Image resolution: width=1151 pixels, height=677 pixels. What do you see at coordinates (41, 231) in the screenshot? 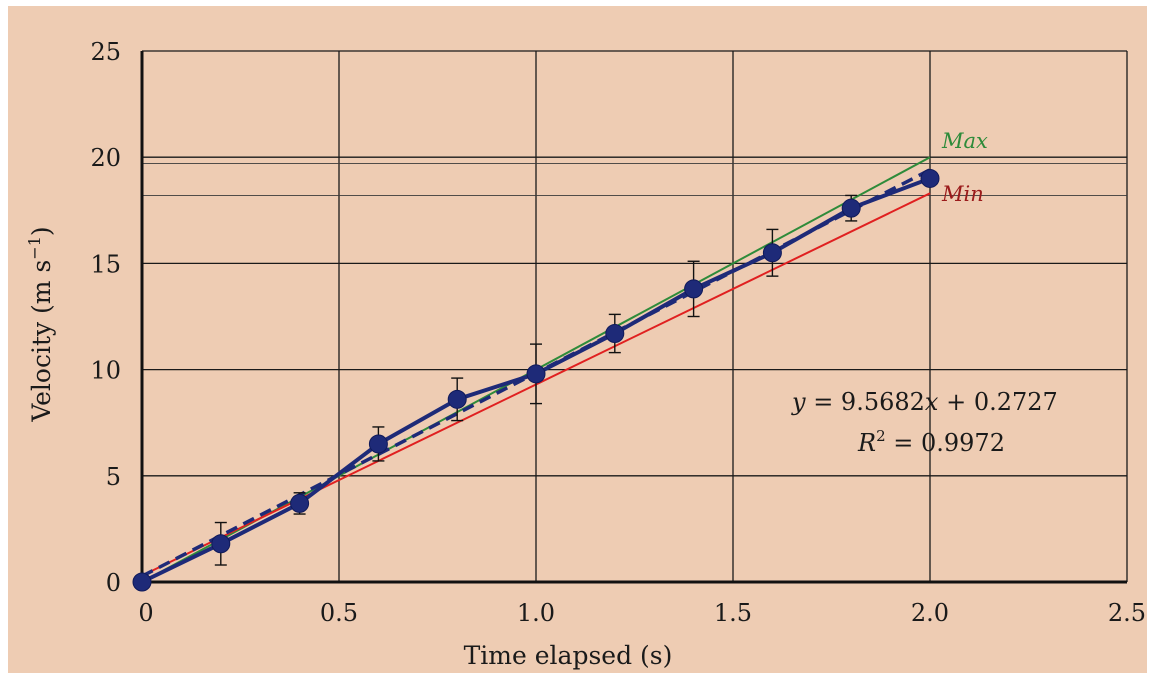
I see `y-axis-title-close: )` at bounding box center [41, 231].